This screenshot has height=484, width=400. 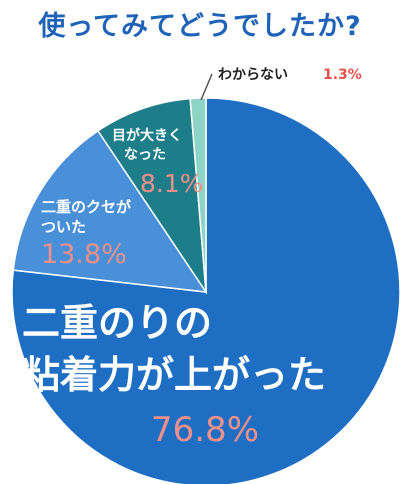 I want to click on slice-label-group-2: 二重のクセが ついた 13.8%, so click(x=86, y=234).